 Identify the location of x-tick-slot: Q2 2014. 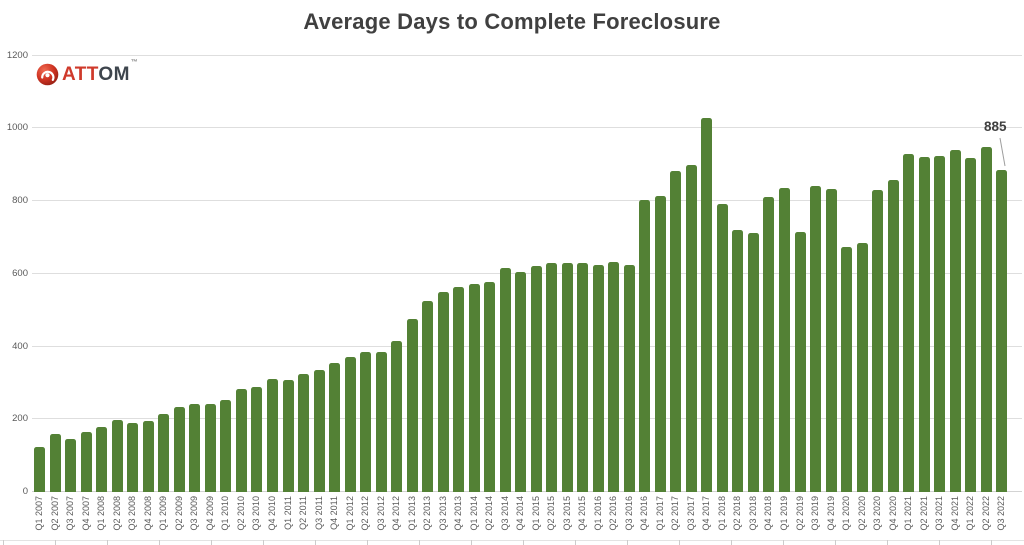
(490, 519).